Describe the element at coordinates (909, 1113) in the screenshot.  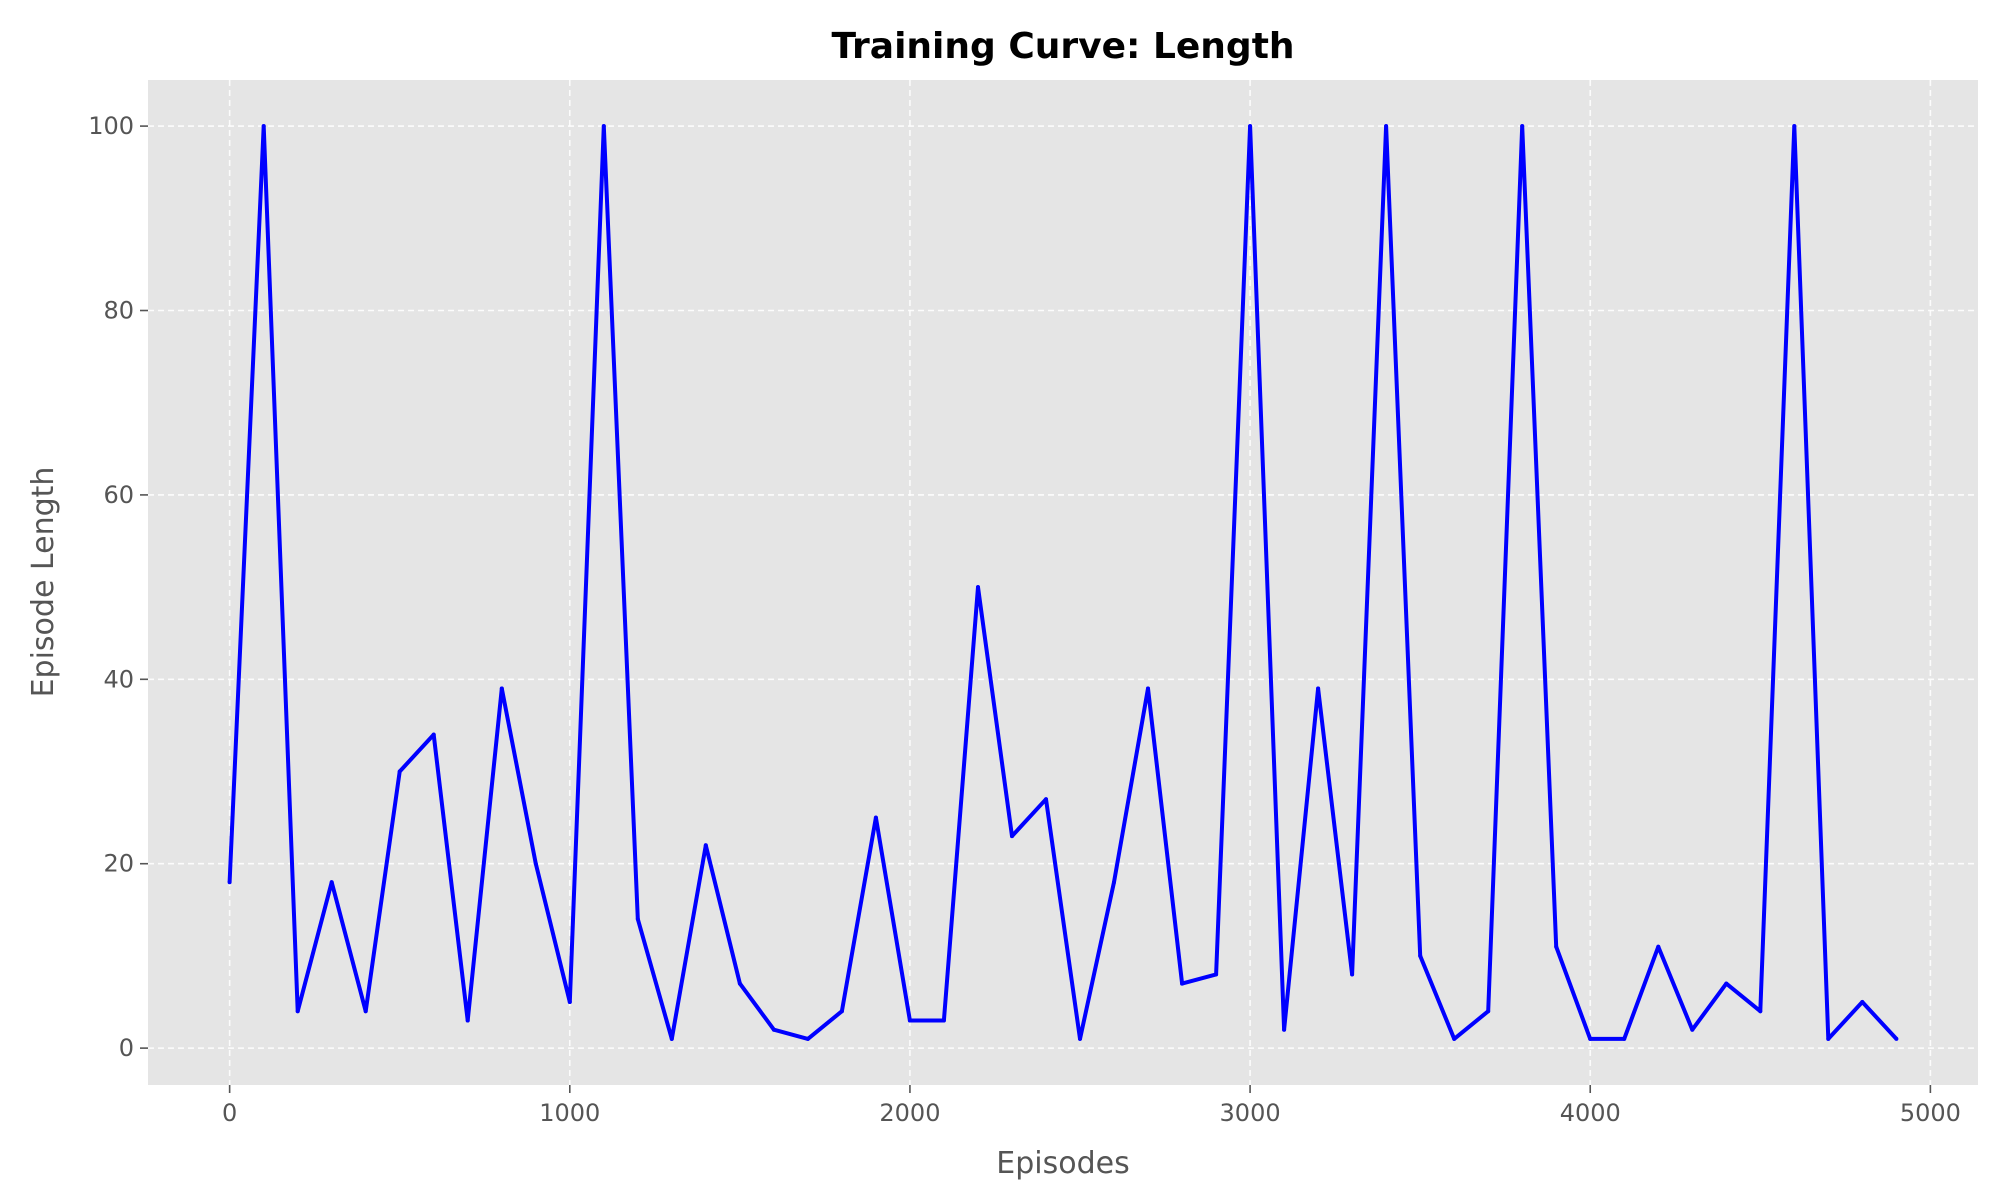
I see `x-tick-label: 2000` at that location.